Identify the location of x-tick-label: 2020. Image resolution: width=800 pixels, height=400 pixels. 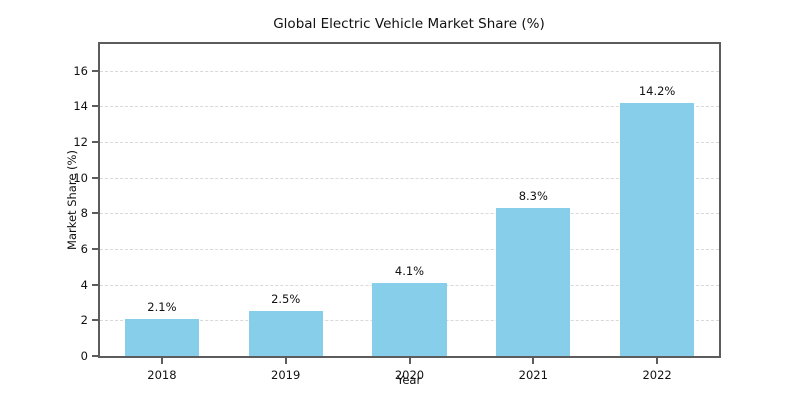
(409, 375).